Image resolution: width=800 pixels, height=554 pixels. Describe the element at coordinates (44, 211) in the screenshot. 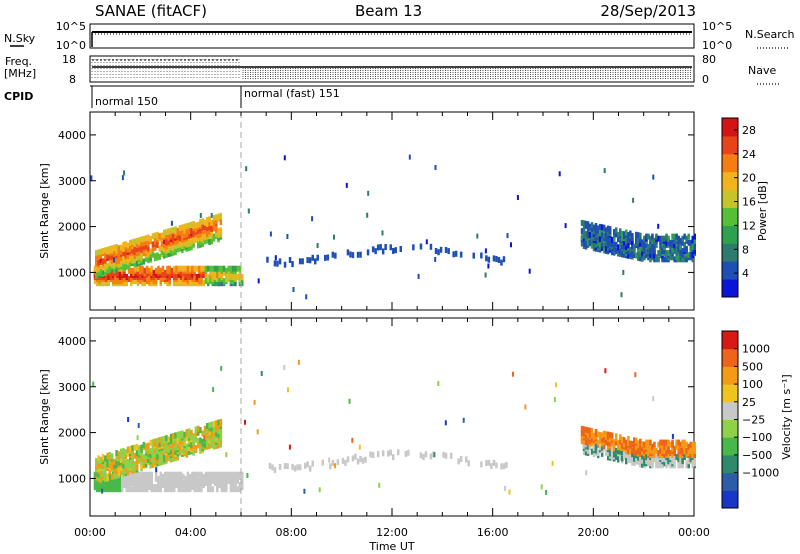

I see `power-ylabel: Slant Range [km]` at that location.